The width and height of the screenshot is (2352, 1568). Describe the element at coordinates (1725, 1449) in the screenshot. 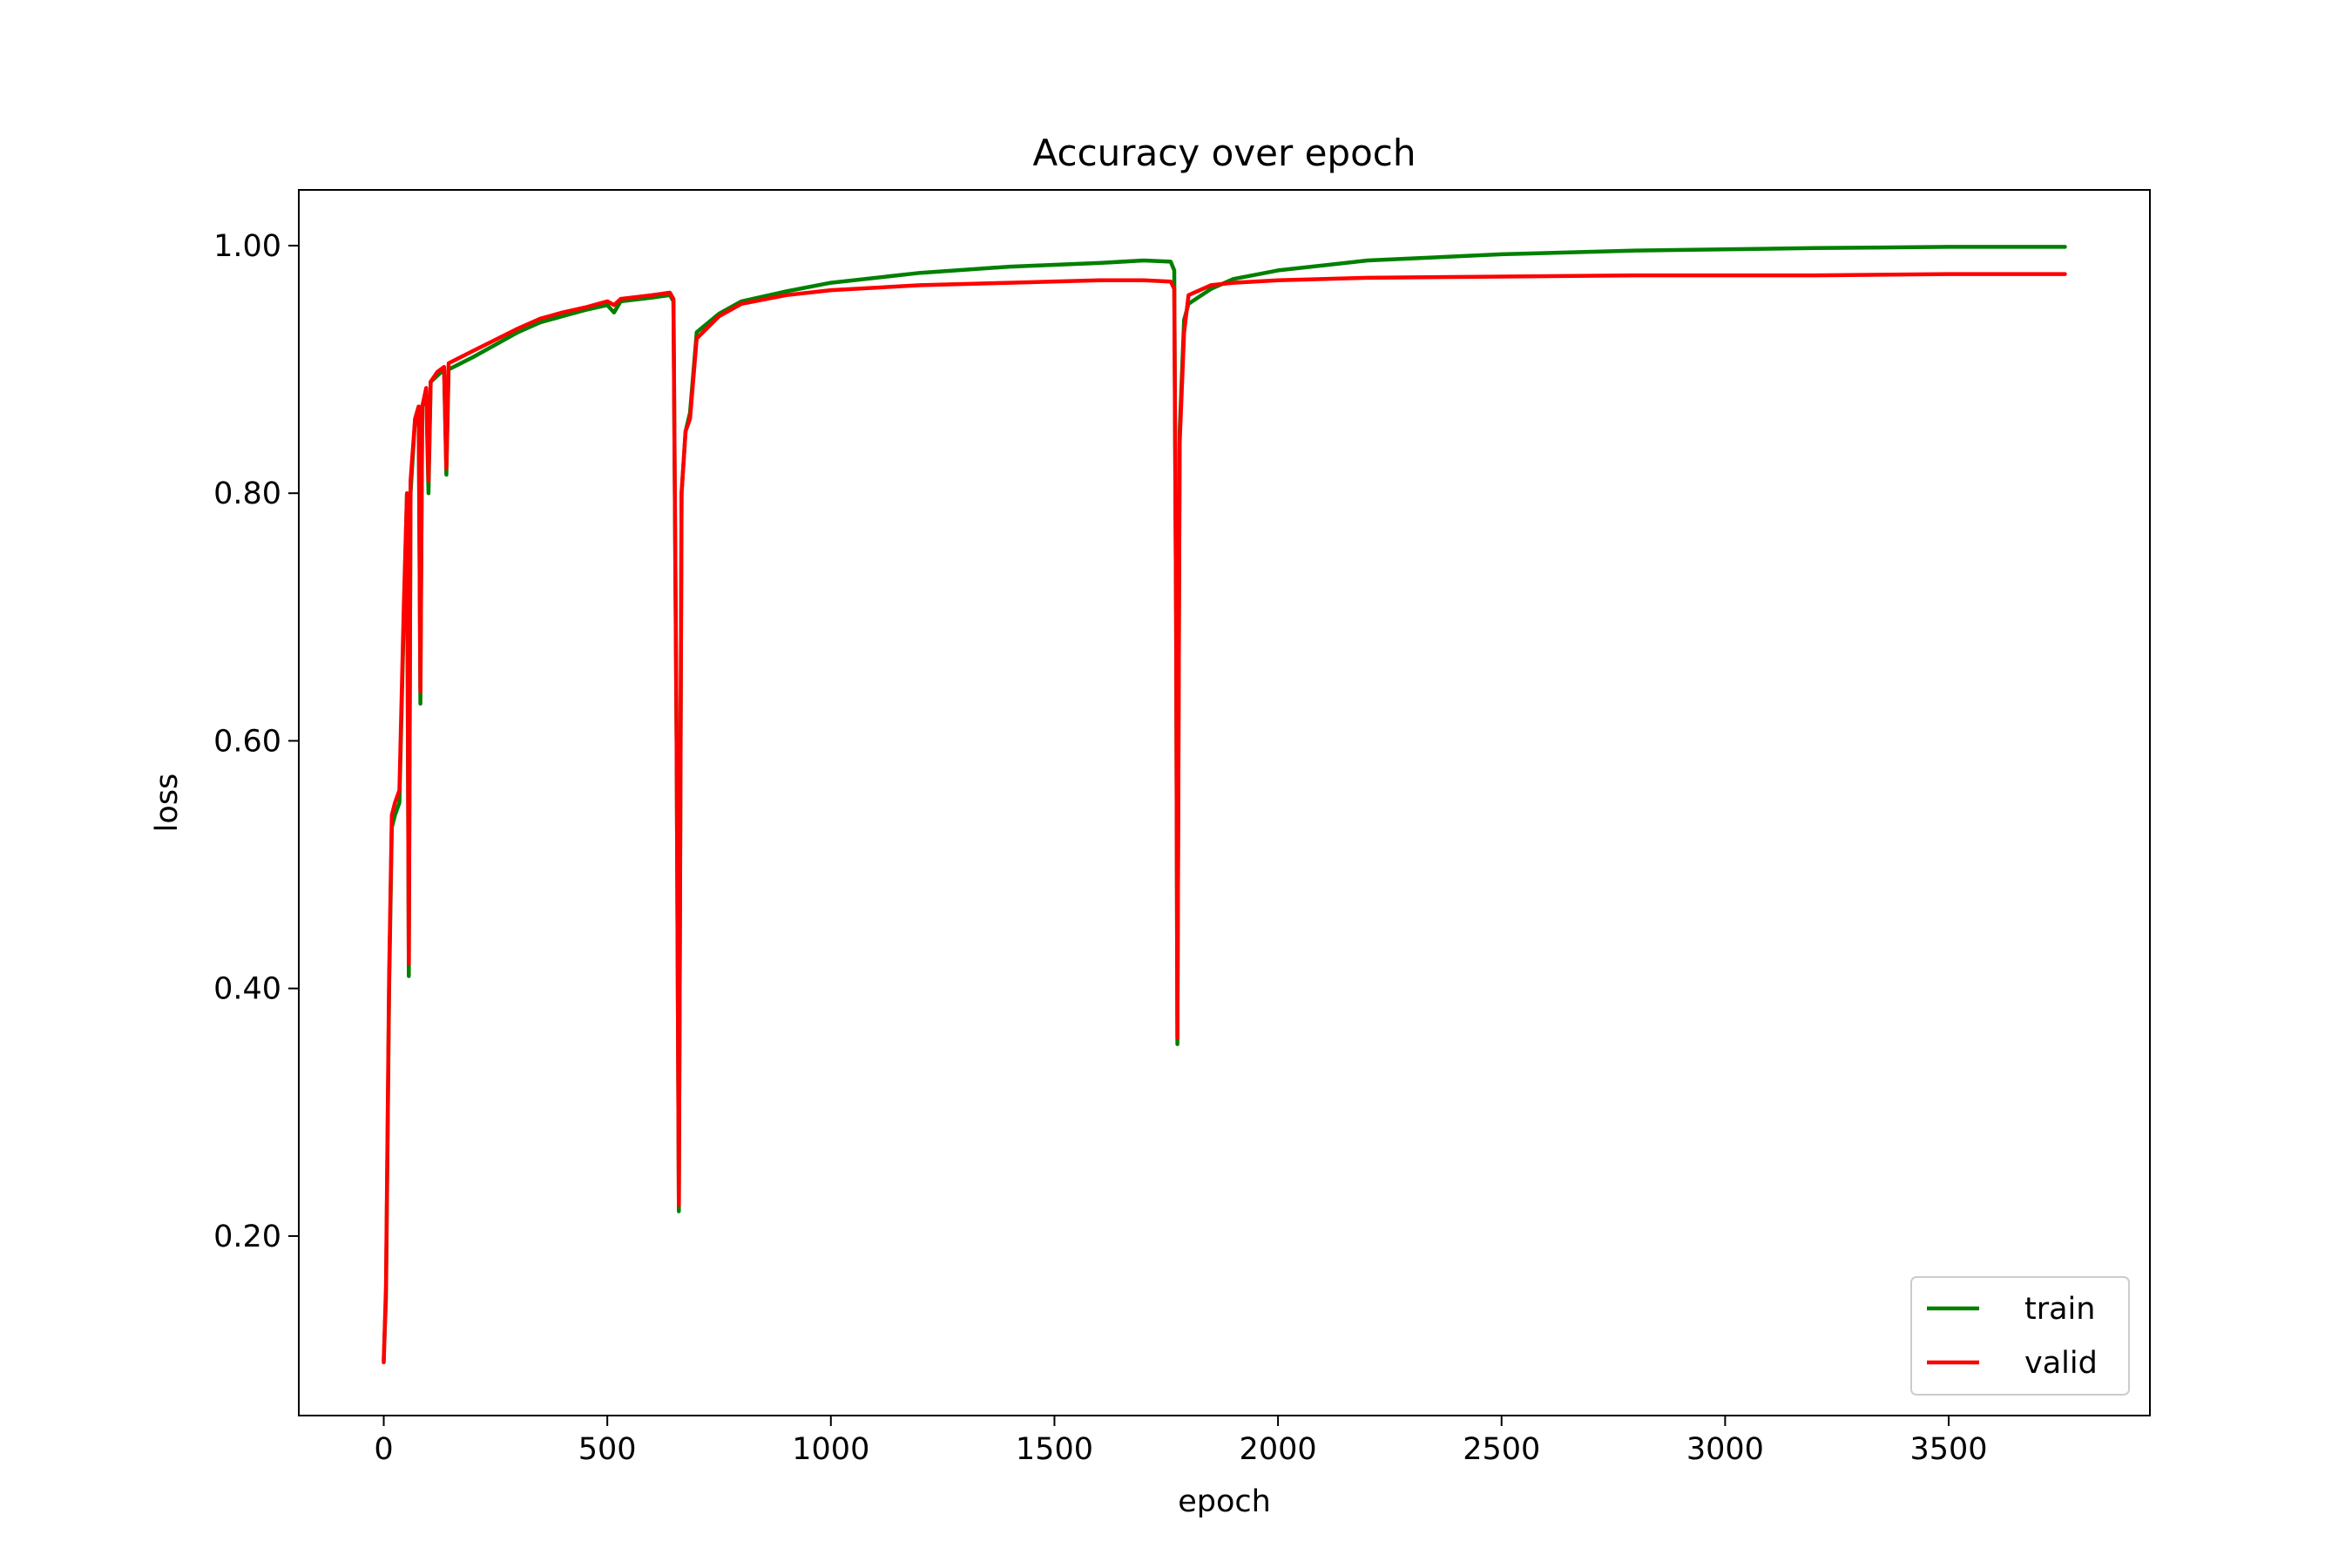

I see `x-tick-label: 3000` at that location.